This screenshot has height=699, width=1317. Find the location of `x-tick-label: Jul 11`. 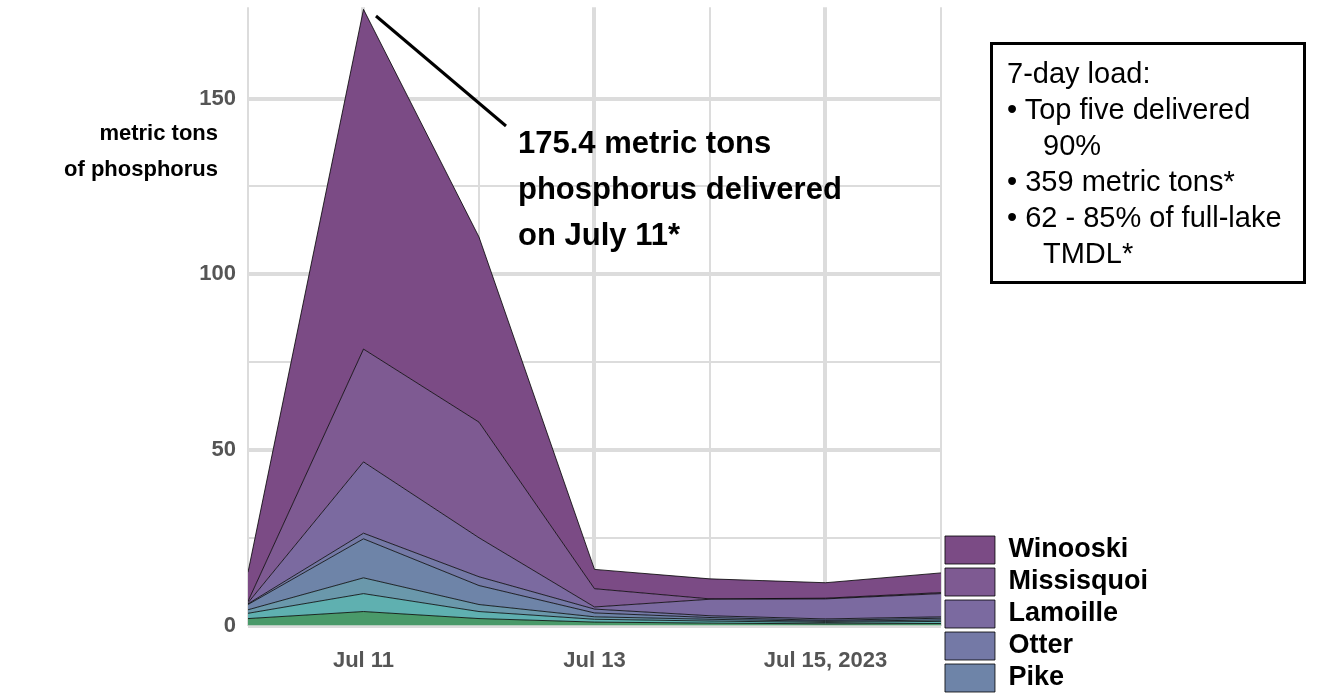

x-tick-label: Jul 11 is located at coordinates (363, 659).